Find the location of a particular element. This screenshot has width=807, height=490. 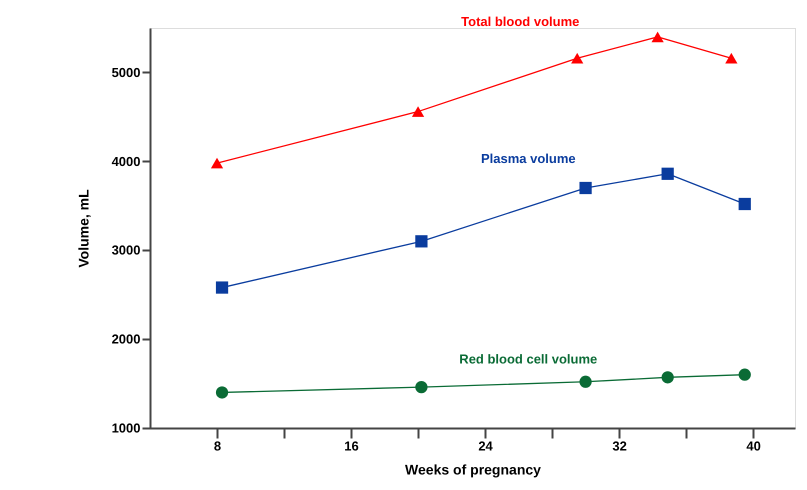

y-tick-label: 3000 is located at coordinates (126, 250).